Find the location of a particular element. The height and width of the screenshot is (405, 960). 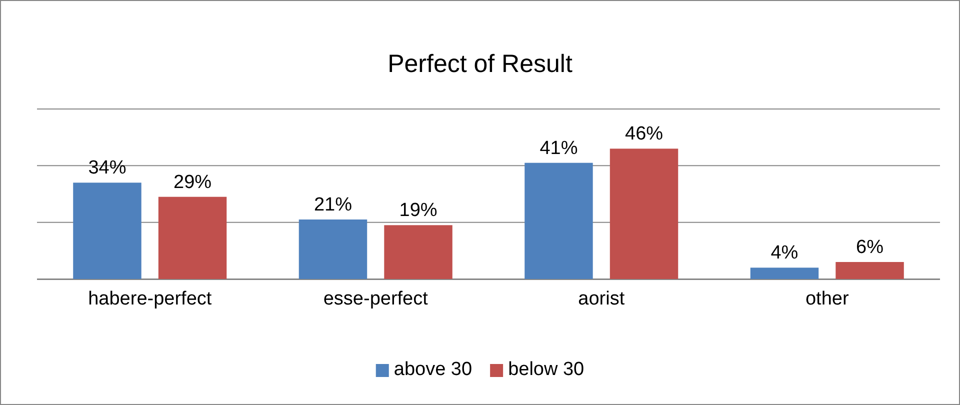

x-tick-label: habere-perfect is located at coordinates (150, 299).